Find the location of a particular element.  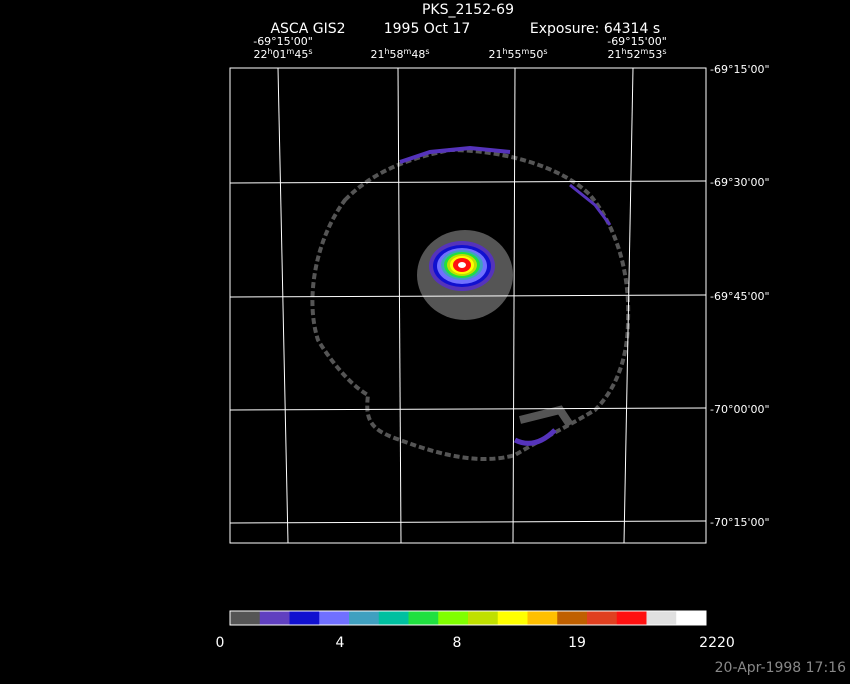

dec-label: -70°00'00" is located at coordinates (740, 409).